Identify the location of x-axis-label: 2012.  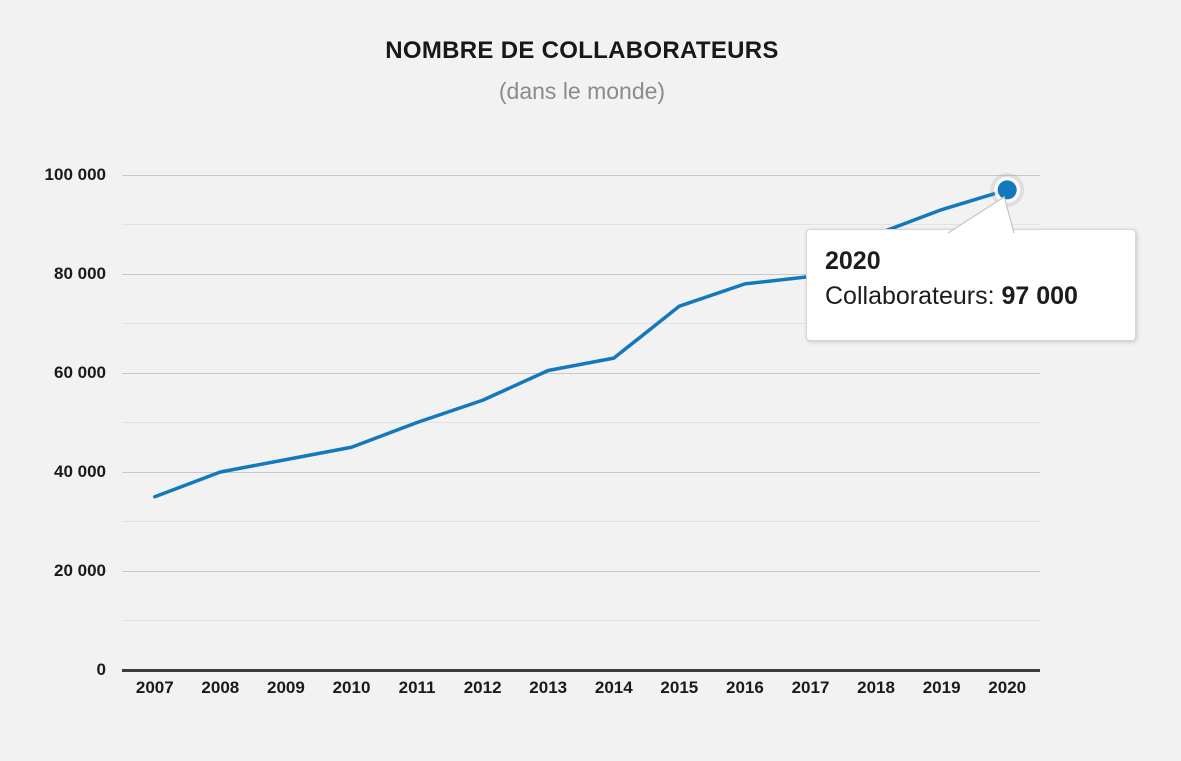
(482, 687).